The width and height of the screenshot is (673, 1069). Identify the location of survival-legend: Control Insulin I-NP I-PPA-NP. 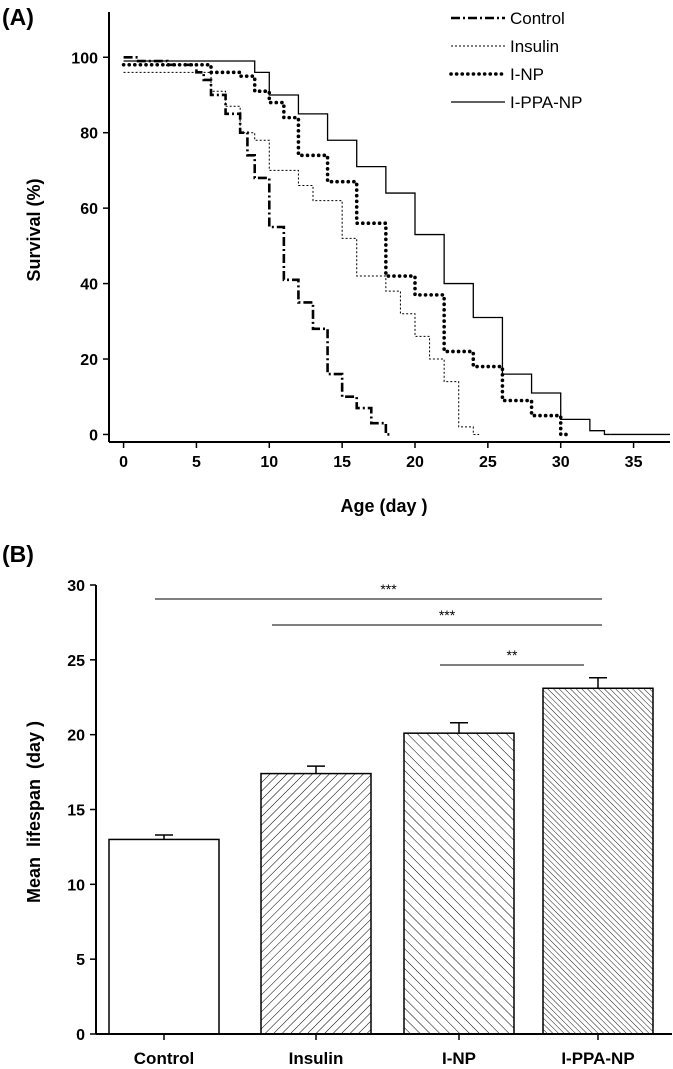
(515, 60).